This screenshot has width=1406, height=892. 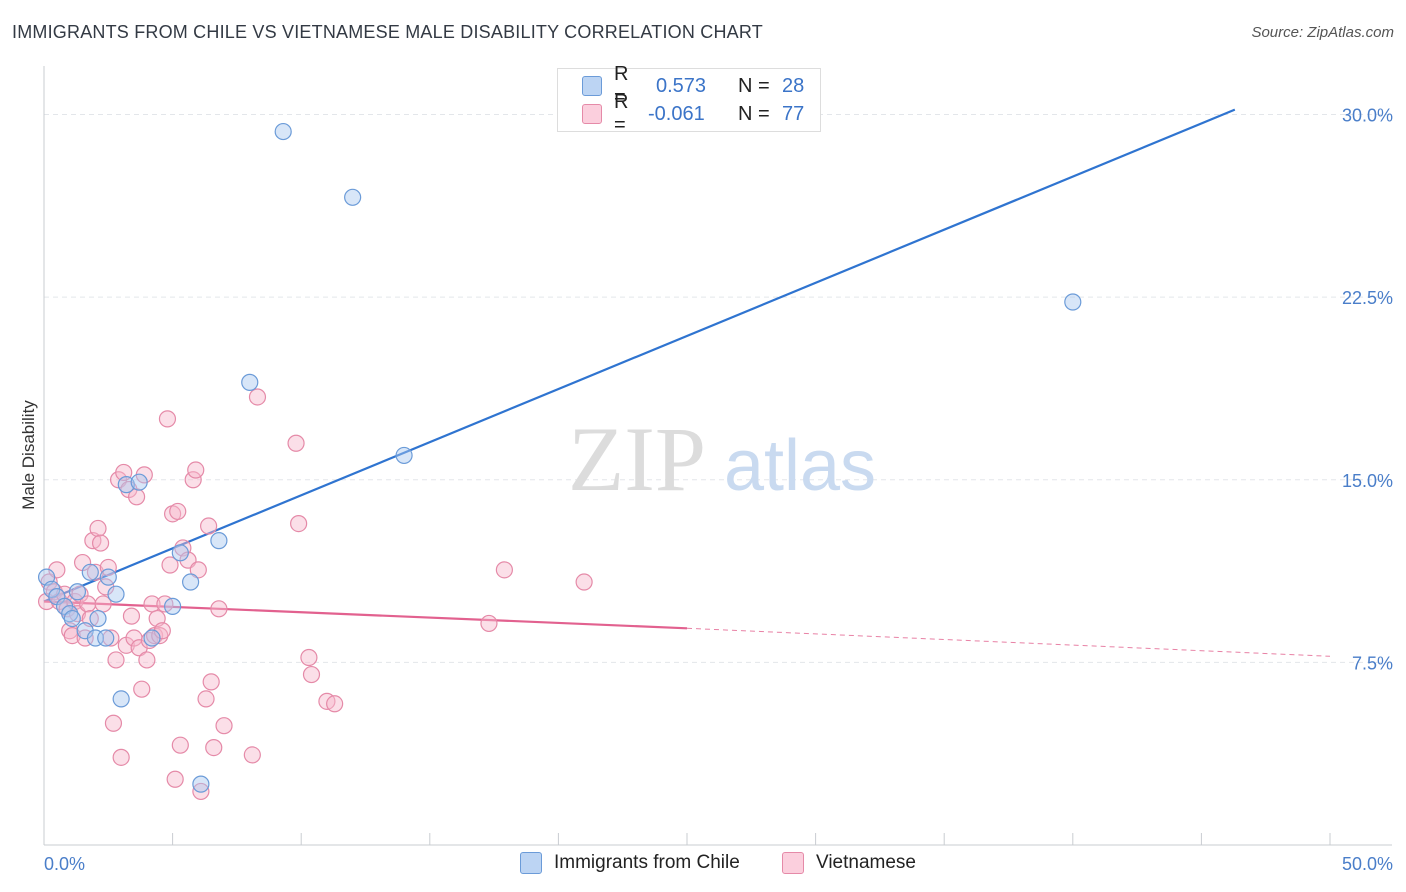 What do you see at coordinates (722, 459) in the screenshot?
I see `watermark: ZIP atlas` at bounding box center [722, 459].